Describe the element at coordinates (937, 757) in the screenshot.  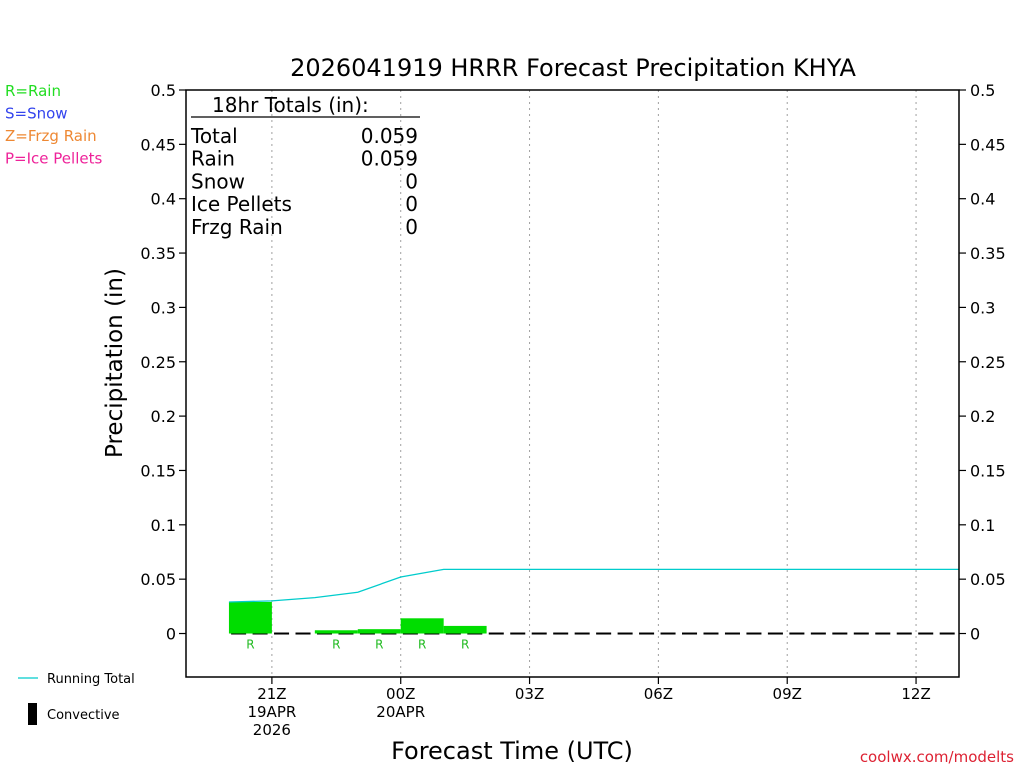
I see `credit-text: coolwx.com/modelts` at that location.